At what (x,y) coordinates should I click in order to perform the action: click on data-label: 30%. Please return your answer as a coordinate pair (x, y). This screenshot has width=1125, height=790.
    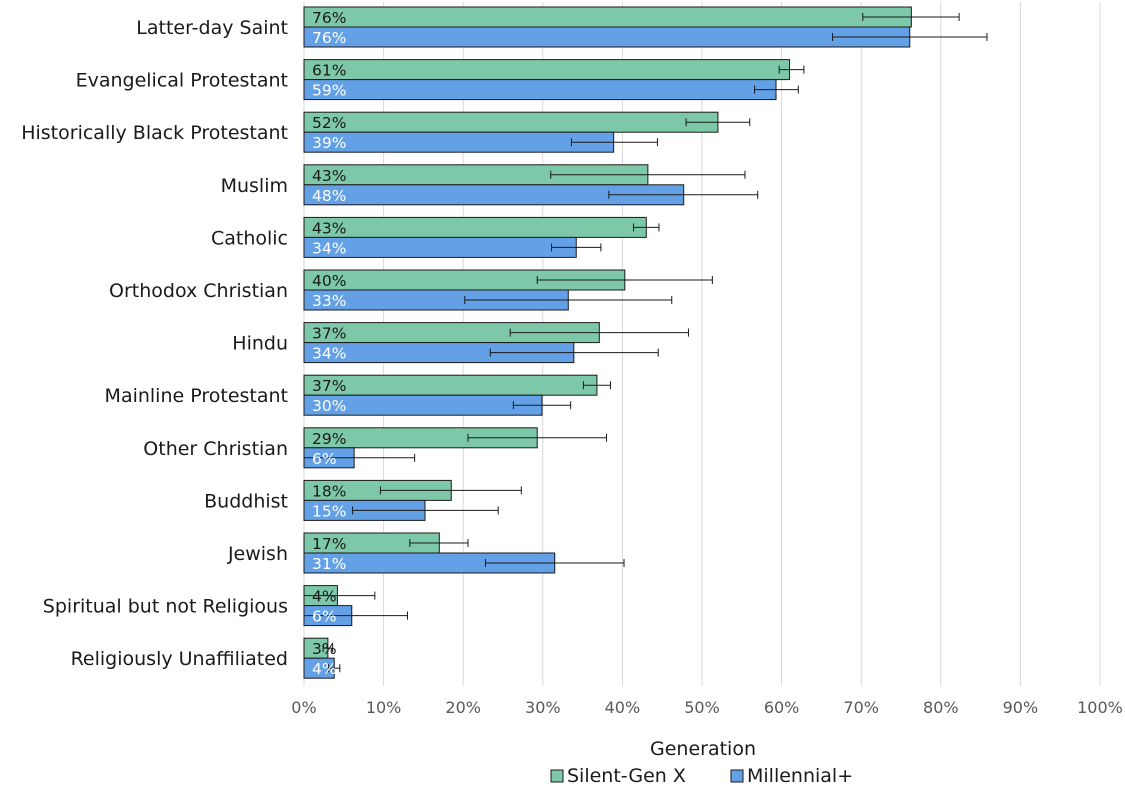
    Looking at the image, I should click on (329, 406).